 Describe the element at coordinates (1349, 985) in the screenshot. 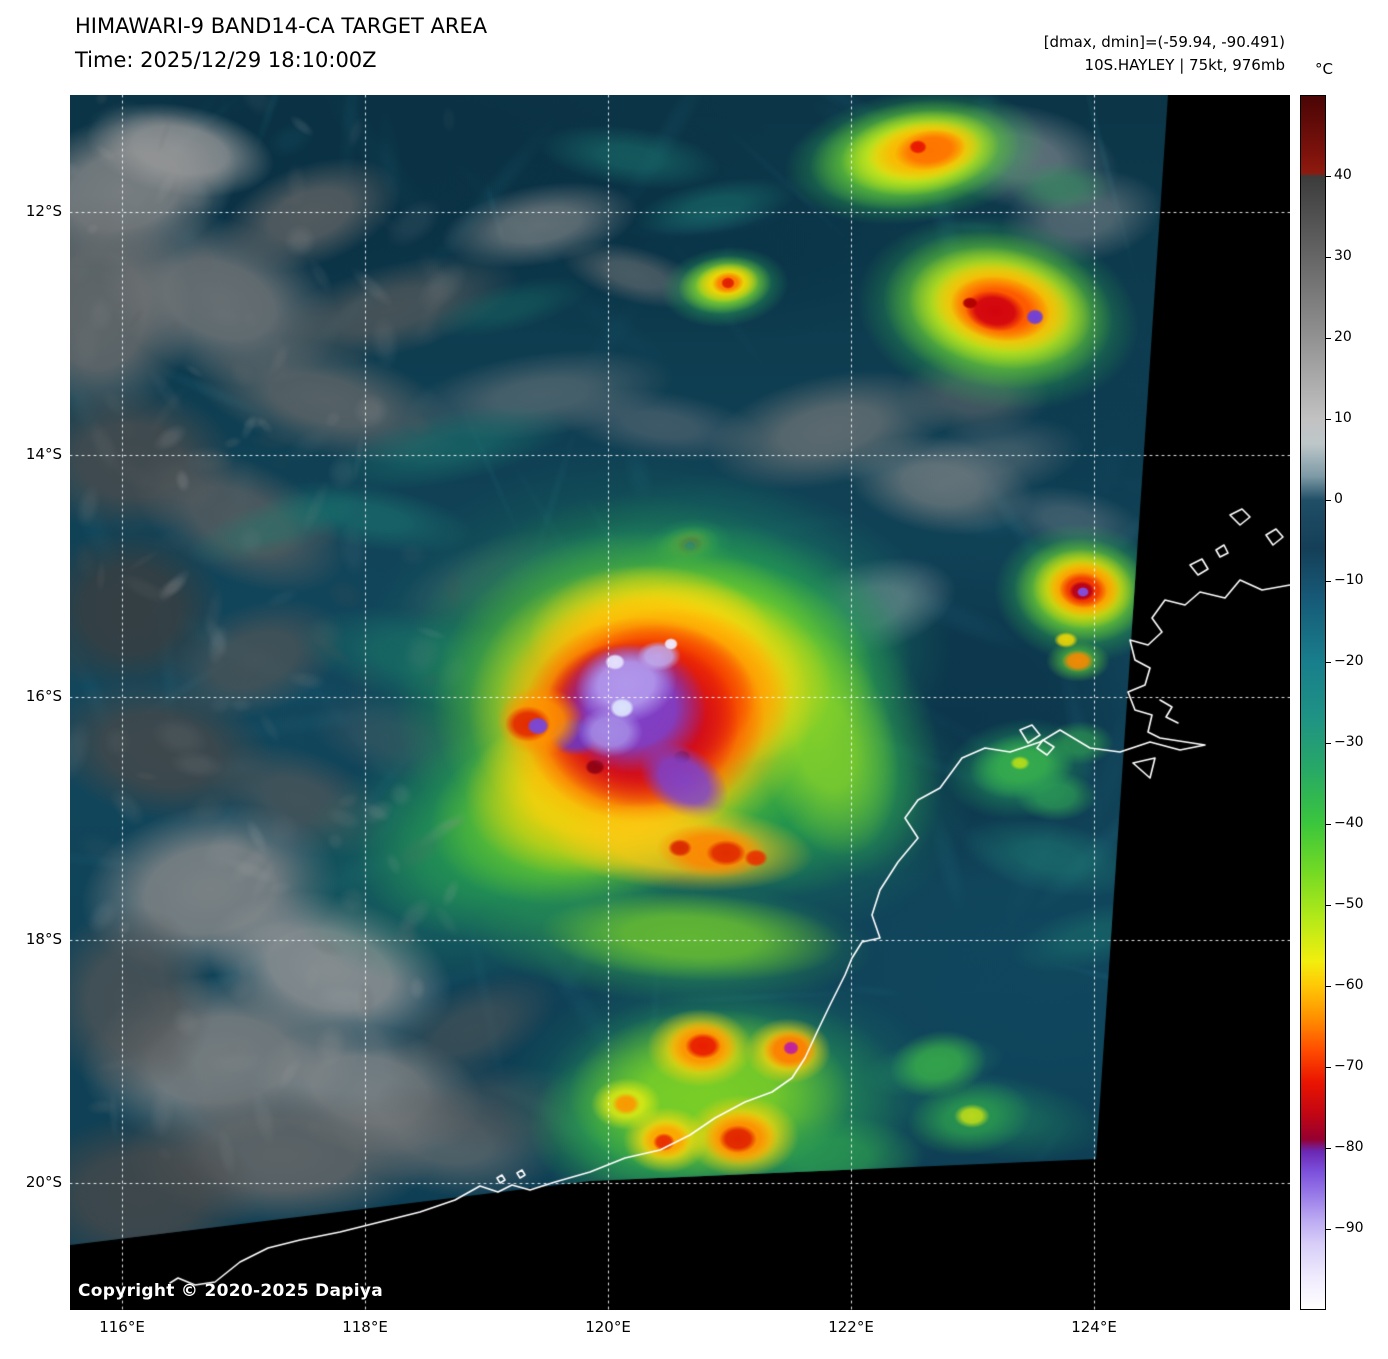

I see `colorbar-tick-label: −60` at that location.